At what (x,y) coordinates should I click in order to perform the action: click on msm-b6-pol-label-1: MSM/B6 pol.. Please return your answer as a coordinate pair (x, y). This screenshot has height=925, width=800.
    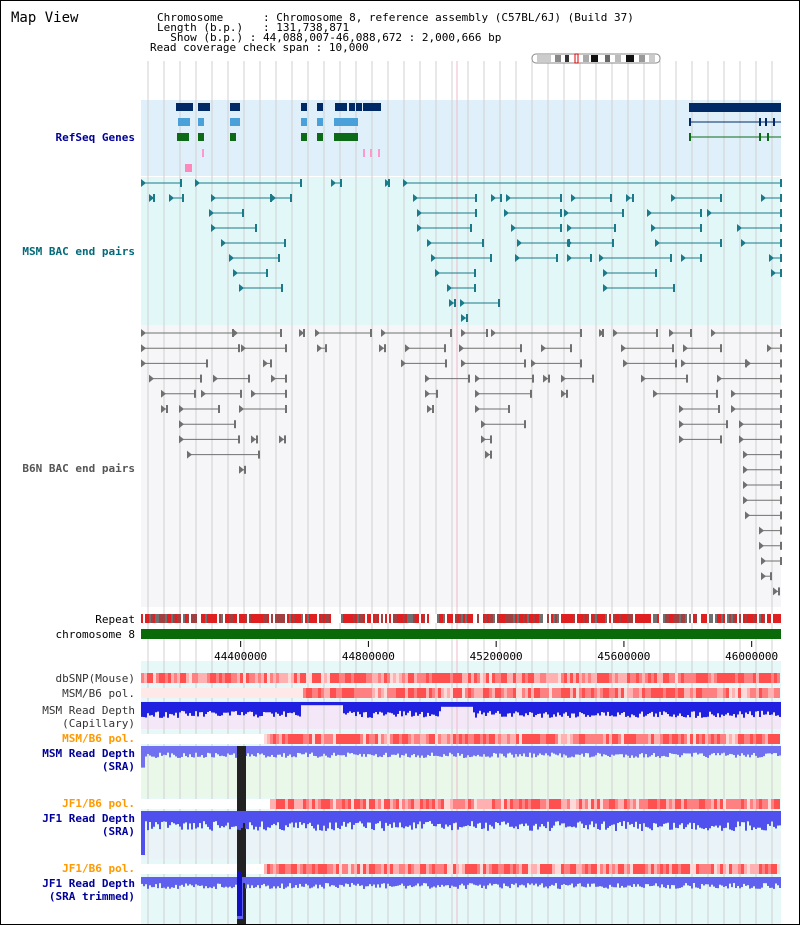
    Looking at the image, I should click on (98, 693).